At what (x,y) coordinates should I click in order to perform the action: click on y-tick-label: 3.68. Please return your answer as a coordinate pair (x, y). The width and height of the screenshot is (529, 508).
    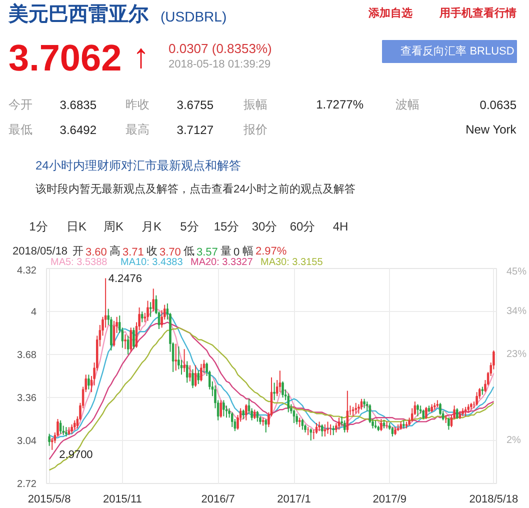
    Looking at the image, I should click on (27, 355).